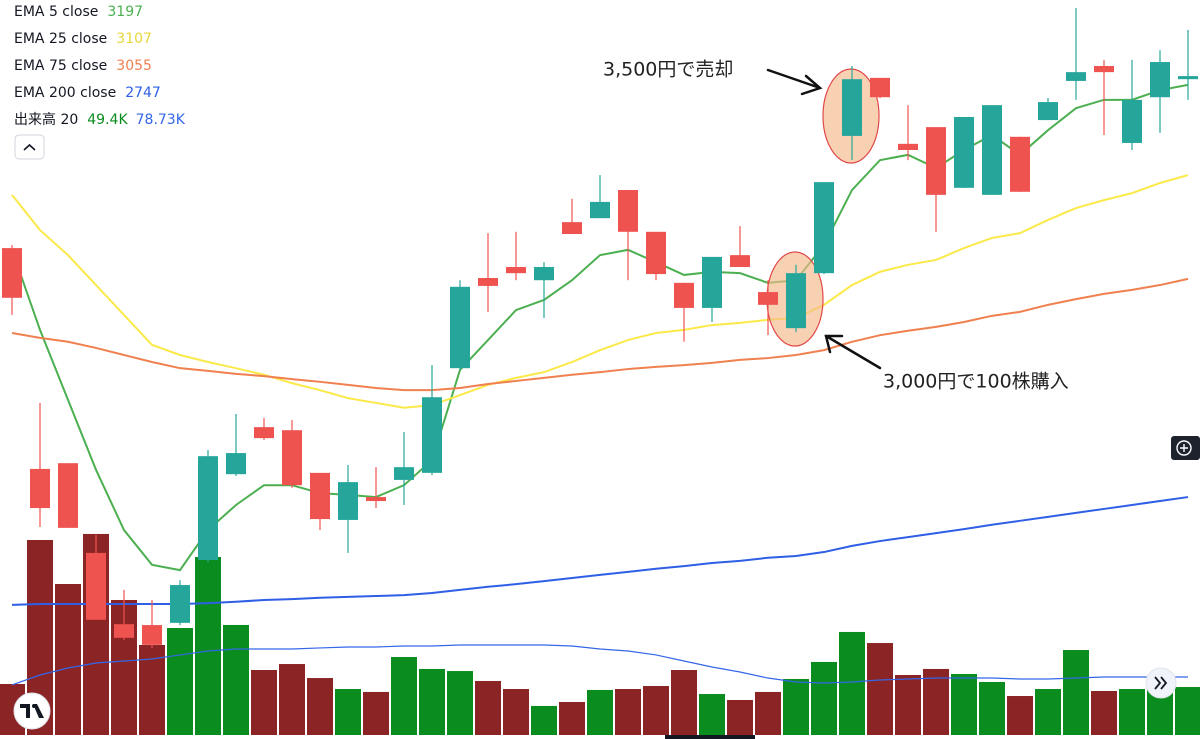 Image resolution: width=1200 pixels, height=739 pixels. I want to click on legend-value: 49.4K, so click(107, 120).